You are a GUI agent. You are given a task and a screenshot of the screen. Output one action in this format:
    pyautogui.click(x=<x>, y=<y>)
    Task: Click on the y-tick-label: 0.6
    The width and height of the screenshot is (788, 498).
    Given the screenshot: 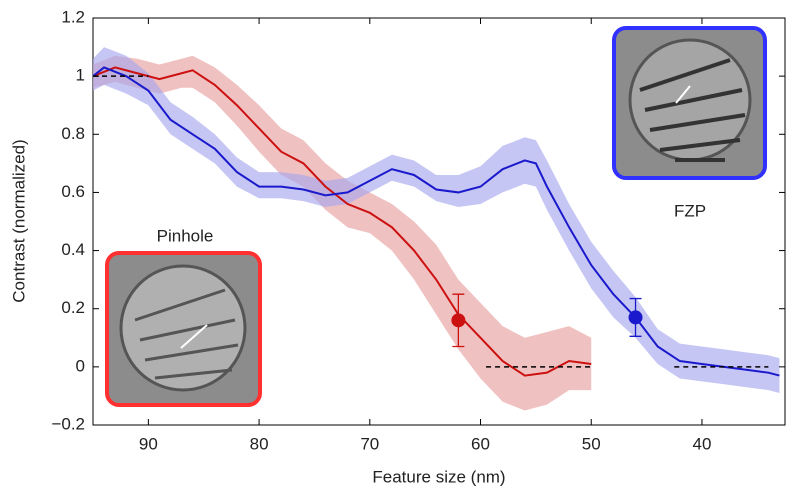 What is the action you would take?
    pyautogui.click(x=73, y=191)
    